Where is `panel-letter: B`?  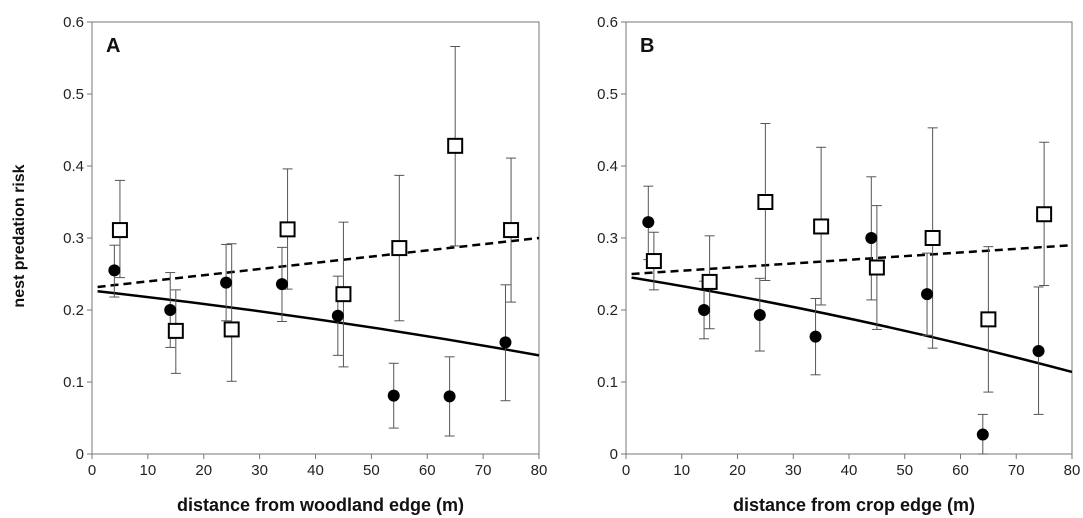 panel-letter: B is located at coordinates (647, 46).